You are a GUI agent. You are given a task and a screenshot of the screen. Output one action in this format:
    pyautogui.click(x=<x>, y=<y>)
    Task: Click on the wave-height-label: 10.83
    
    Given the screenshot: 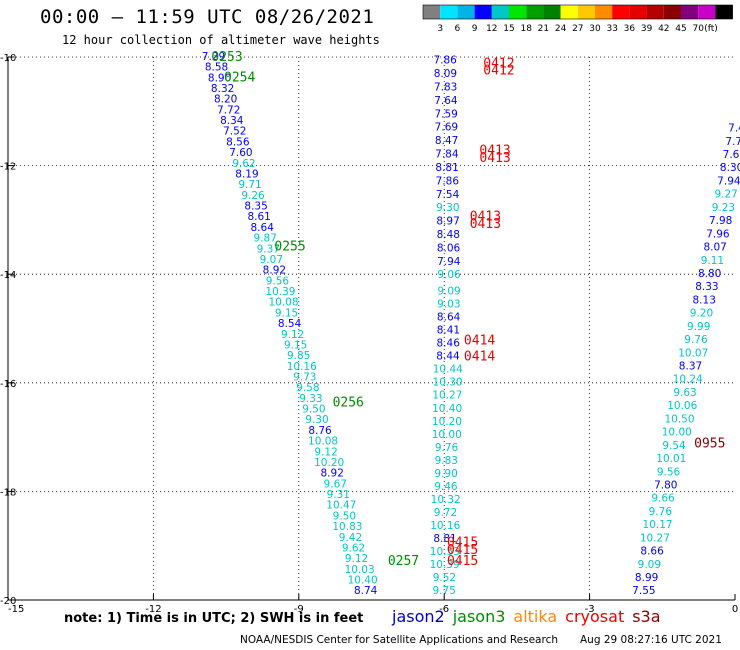 What is the action you would take?
    pyautogui.click(x=347, y=527)
    